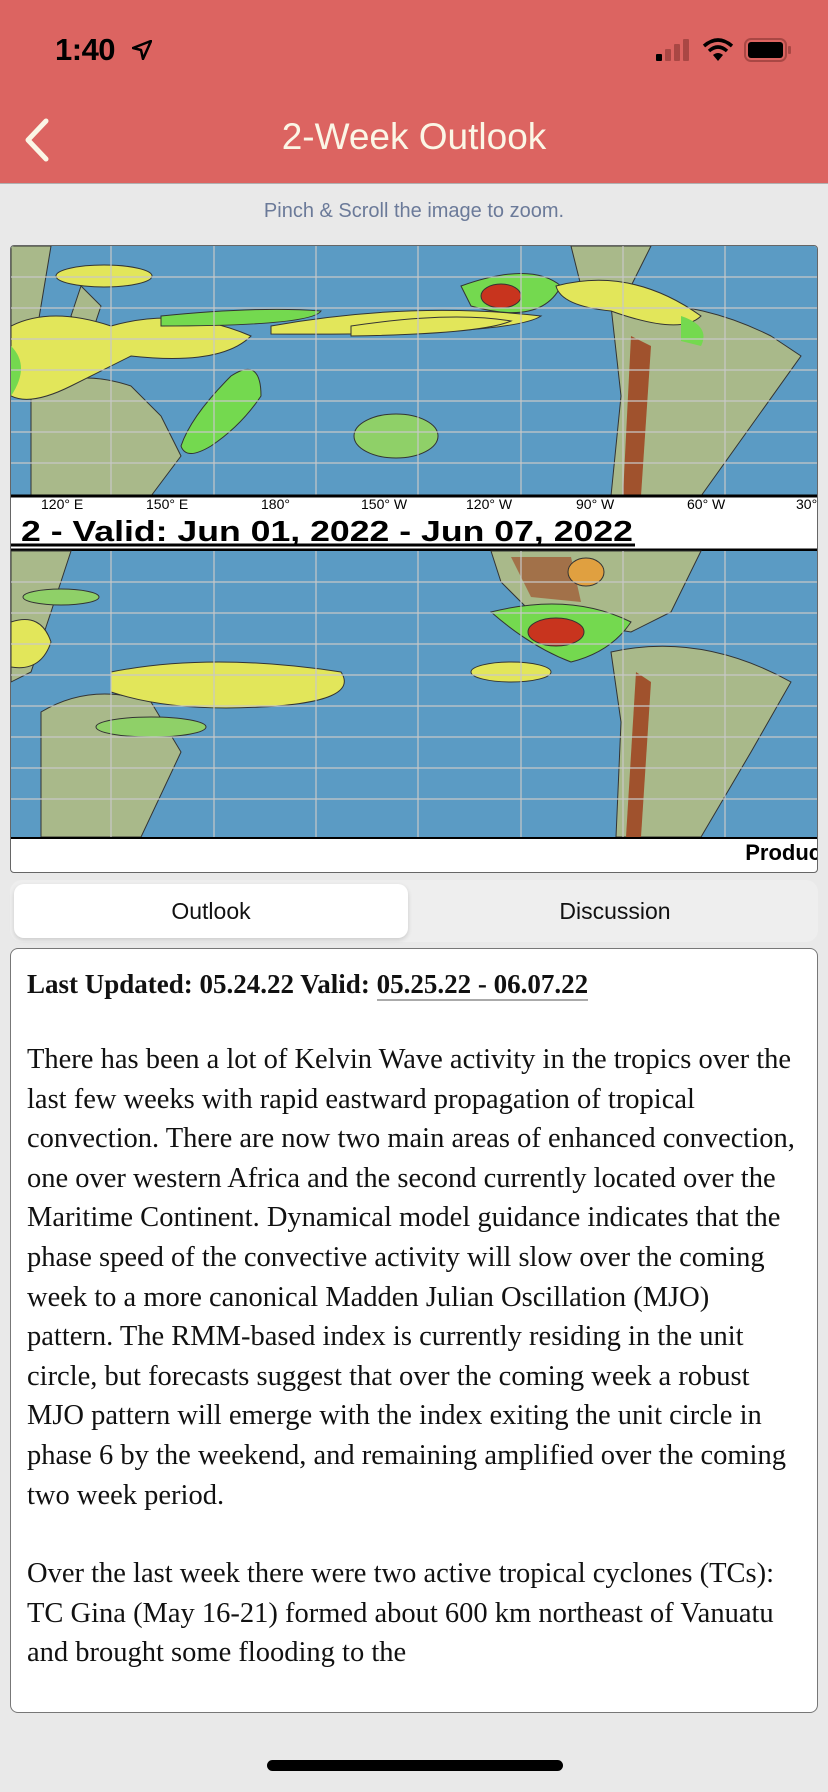  I want to click on page-title: 2-Week Outlook, so click(414, 136).